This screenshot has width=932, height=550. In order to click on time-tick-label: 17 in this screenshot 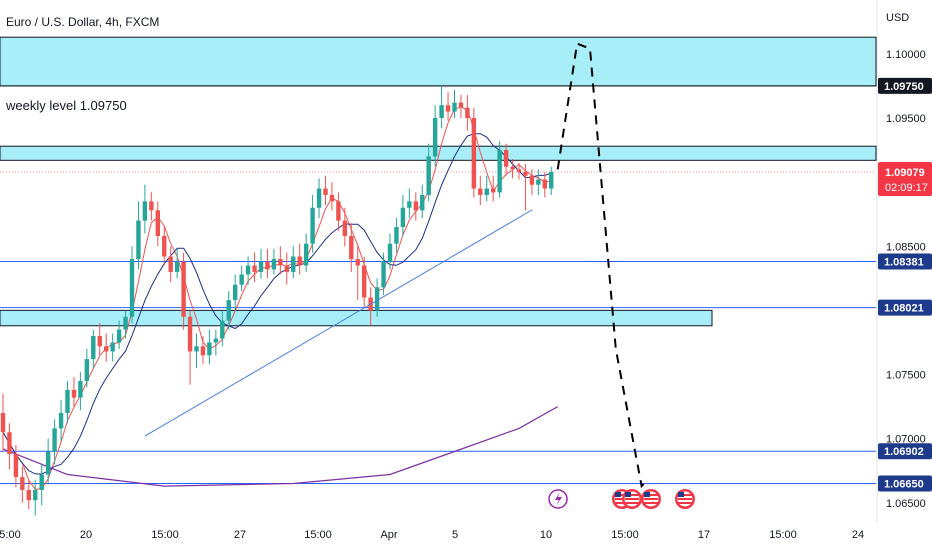, I will do `click(704, 535)`.